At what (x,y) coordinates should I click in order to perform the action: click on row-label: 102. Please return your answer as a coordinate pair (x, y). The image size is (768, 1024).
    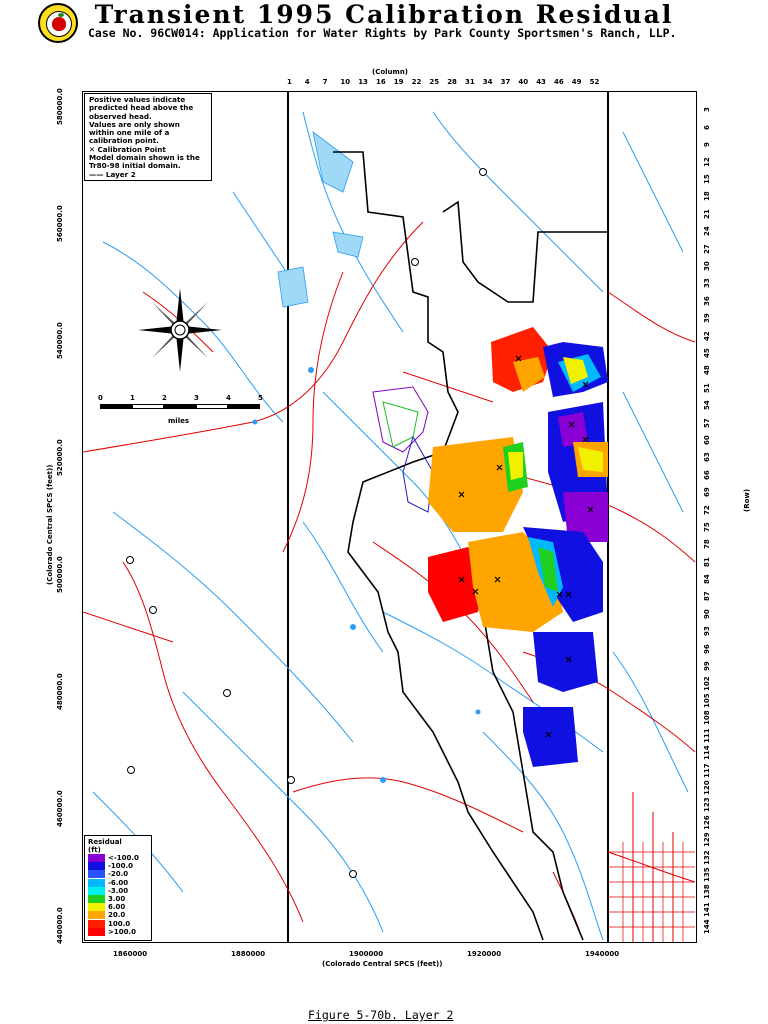
    Looking at the image, I should click on (707, 683).